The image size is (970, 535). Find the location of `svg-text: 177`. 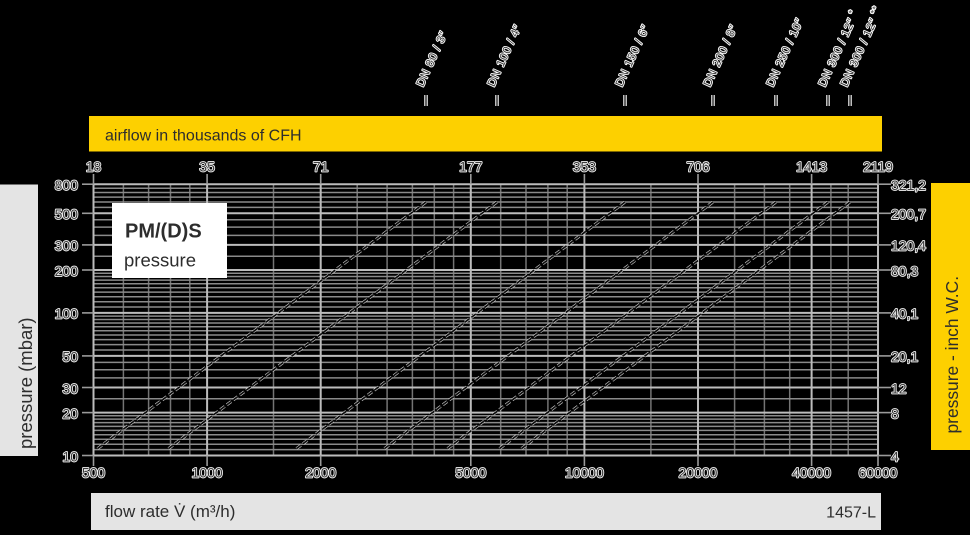

svg-text: 177 is located at coordinates (471, 167).